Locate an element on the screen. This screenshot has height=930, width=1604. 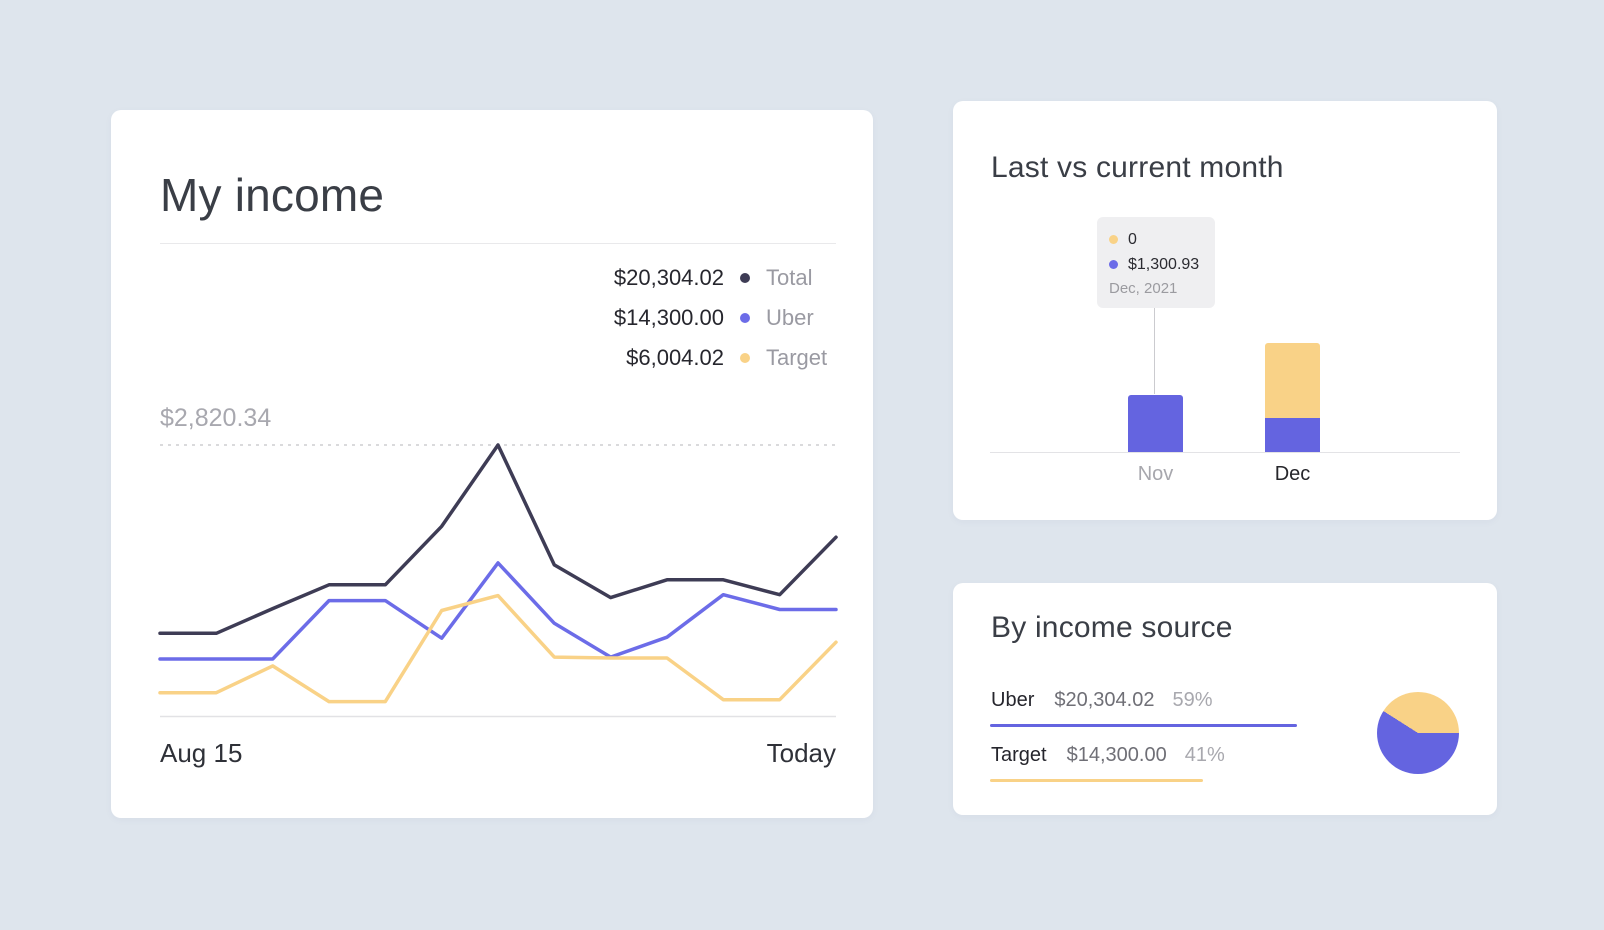
income-divider is located at coordinates (498, 243).